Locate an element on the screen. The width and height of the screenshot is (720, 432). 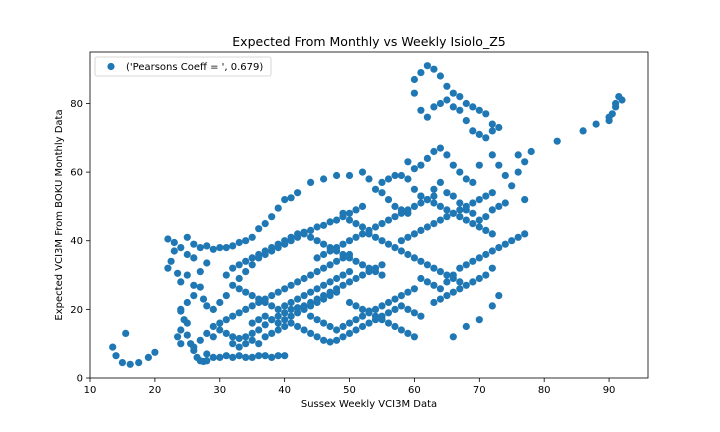
legend: ('Pearsons Coeff = ', 0.679) is located at coordinates (183, 66).